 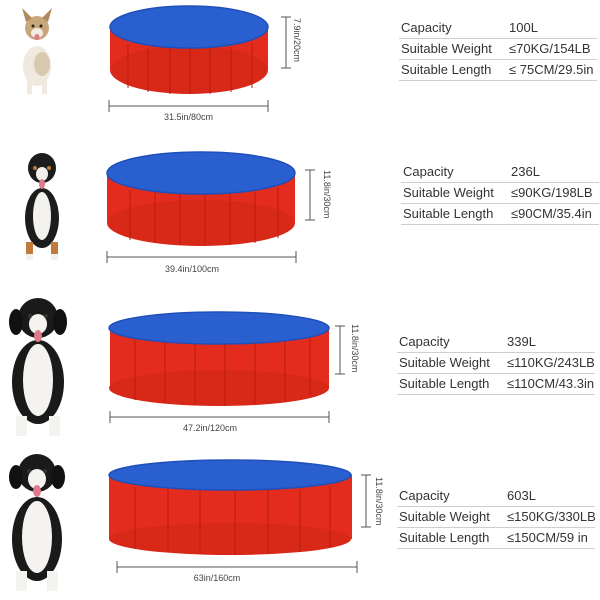 I want to click on small-dog-icon, so click(x=37, y=51).